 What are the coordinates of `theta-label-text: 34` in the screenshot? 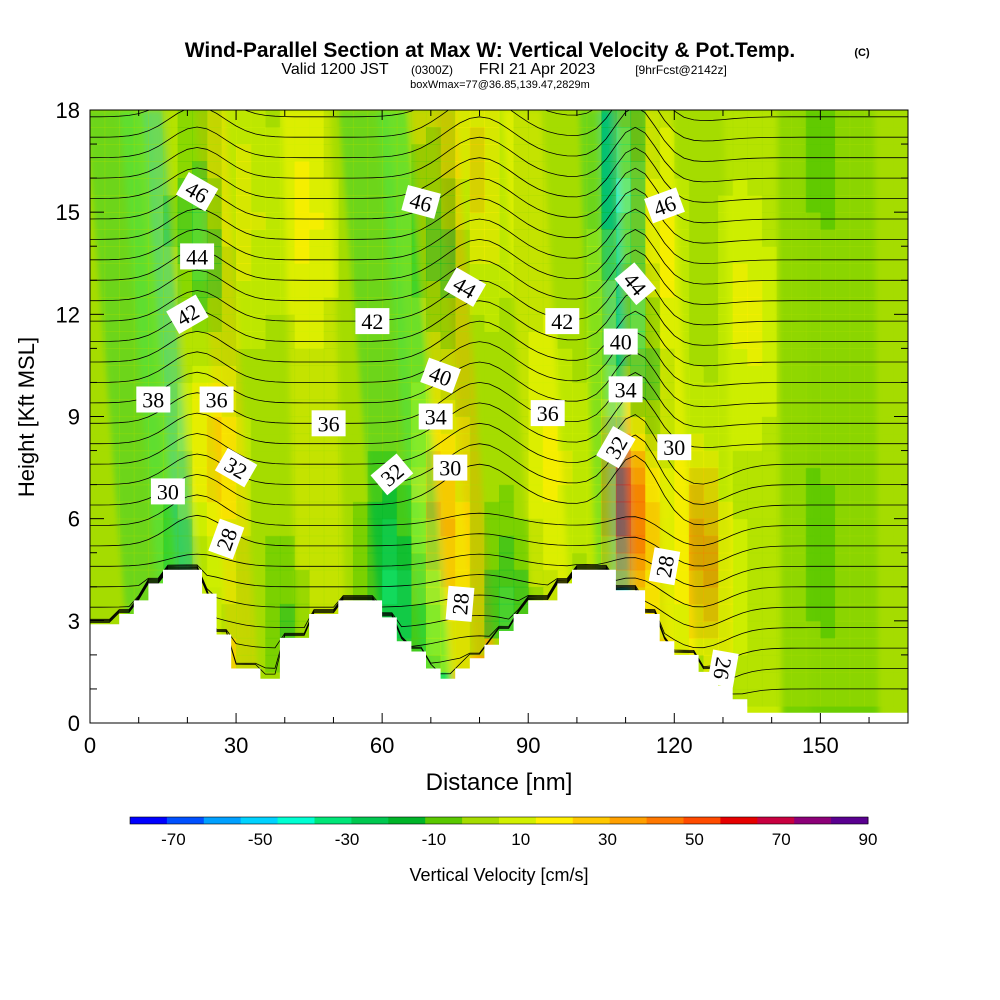 It's located at (626, 389).